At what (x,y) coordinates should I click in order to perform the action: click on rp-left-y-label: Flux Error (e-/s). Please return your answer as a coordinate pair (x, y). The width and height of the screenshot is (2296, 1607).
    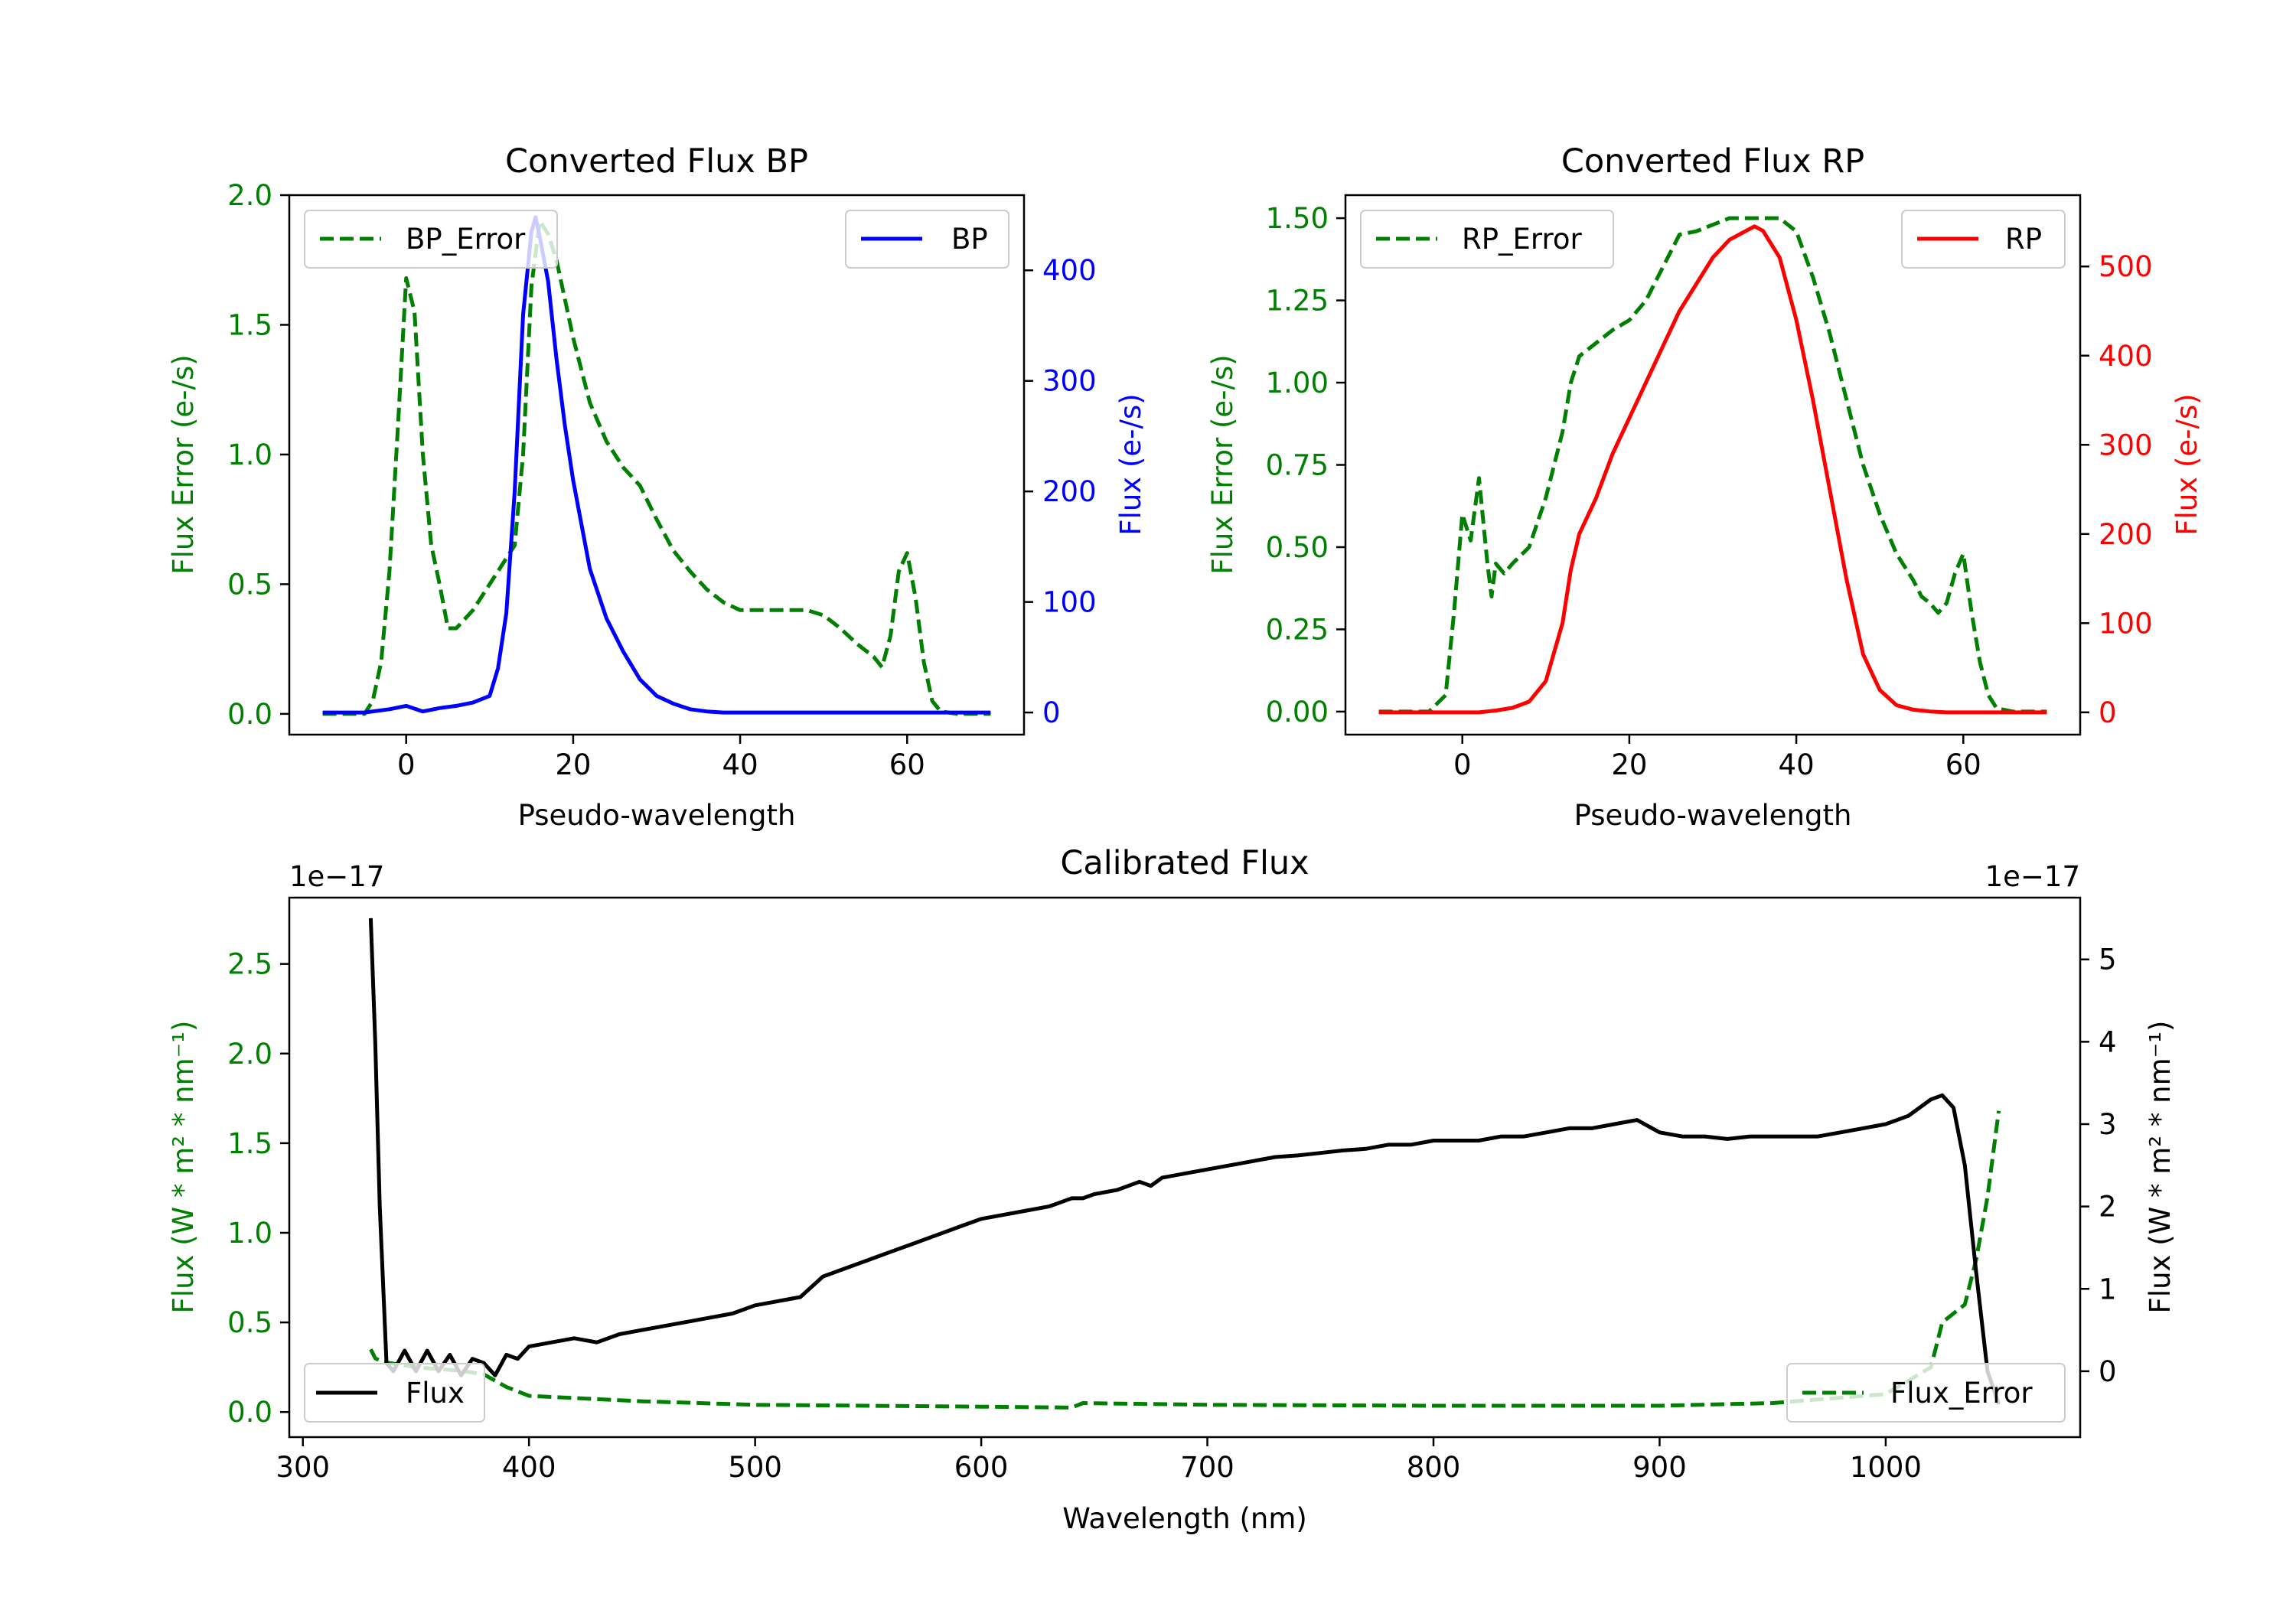
    Looking at the image, I should click on (1222, 464).